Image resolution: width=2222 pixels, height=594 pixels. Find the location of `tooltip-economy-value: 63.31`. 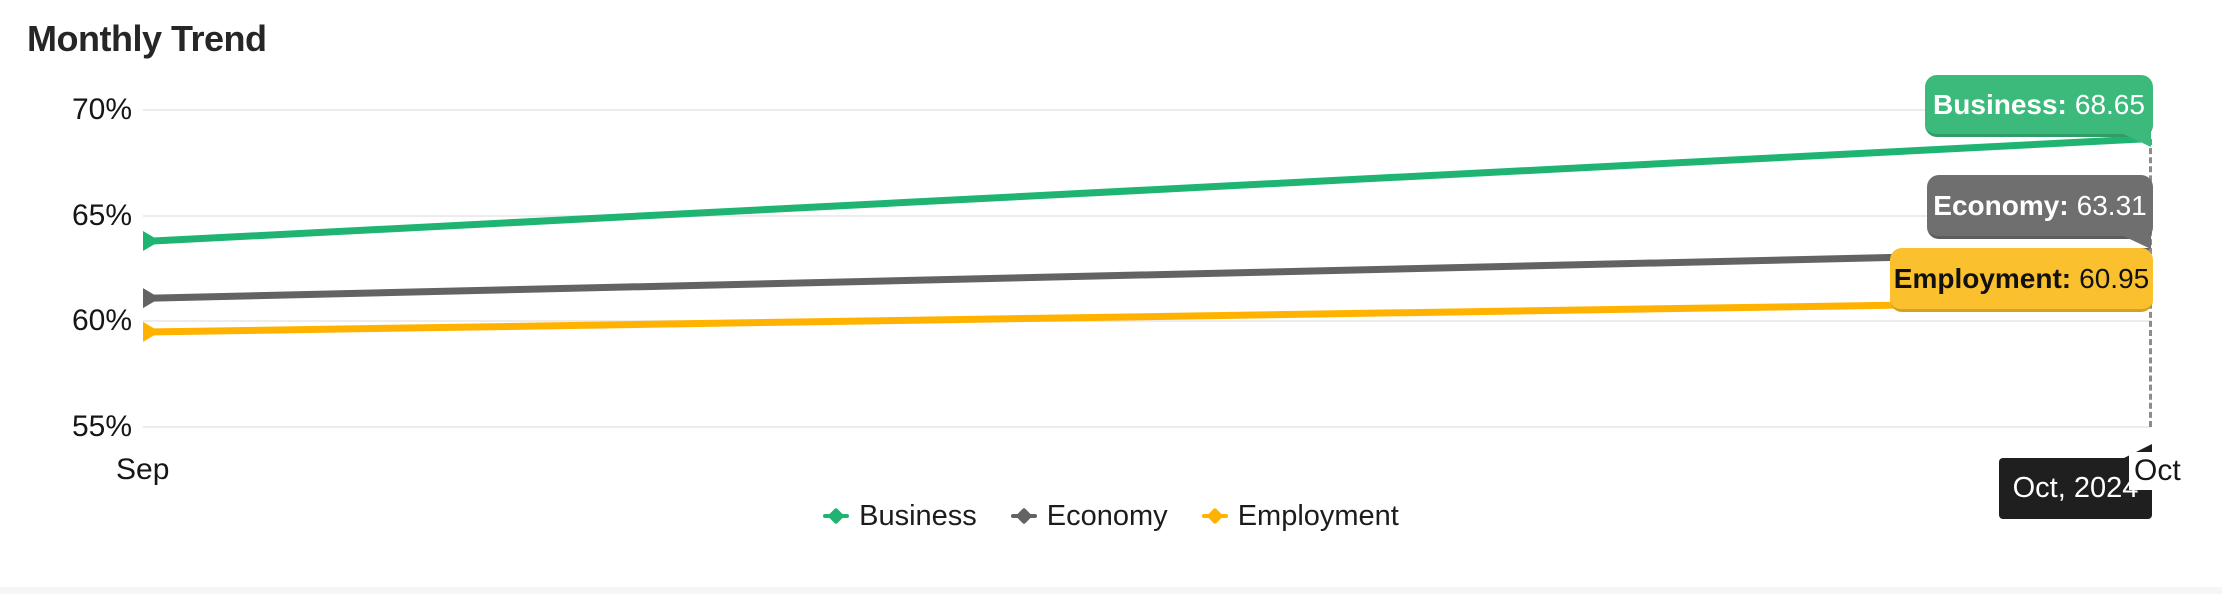

tooltip-economy-value: 63.31 is located at coordinates (2111, 205).